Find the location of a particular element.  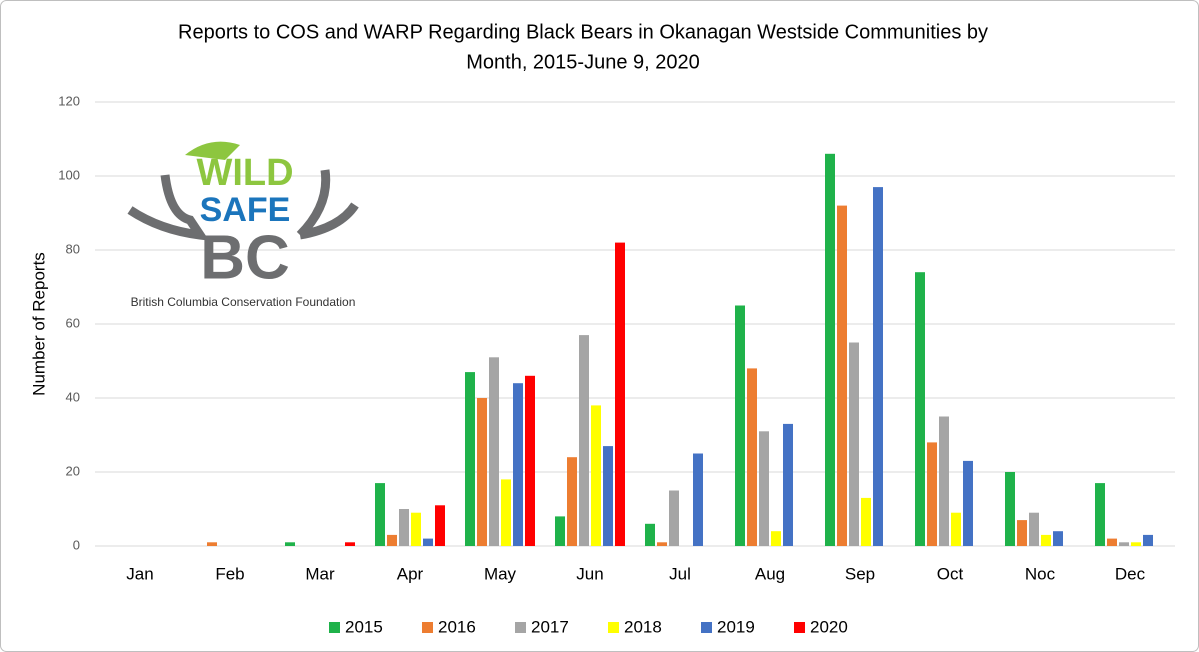

y-tick-label: 100 is located at coordinates (69, 174).